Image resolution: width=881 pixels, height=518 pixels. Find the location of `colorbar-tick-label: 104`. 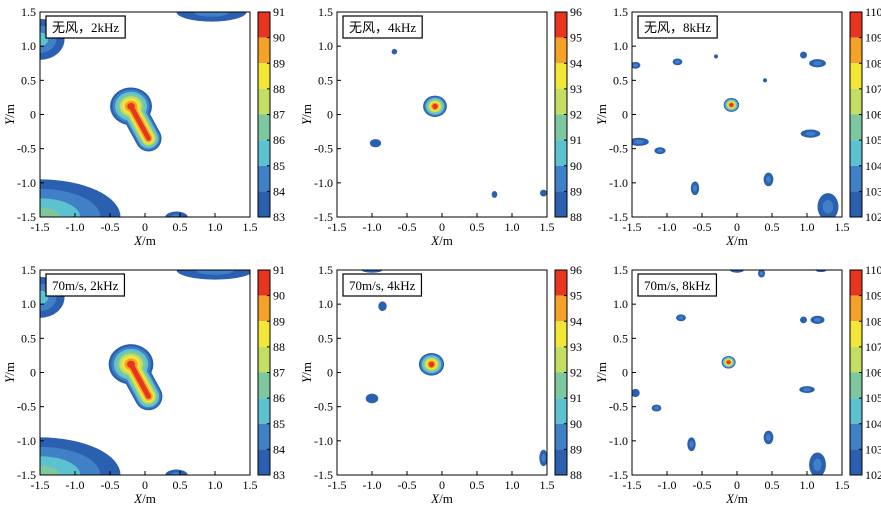

colorbar-tick-label: 104 is located at coordinates (873, 424).